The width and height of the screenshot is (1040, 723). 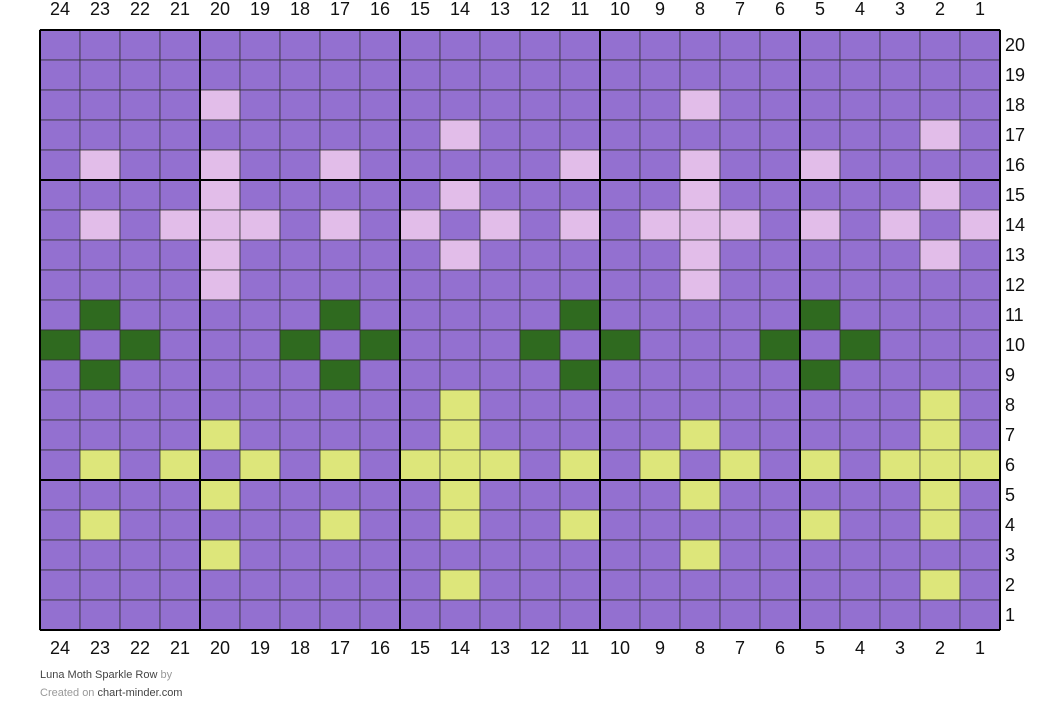 I want to click on site-link: chart-minder.com, so click(x=140, y=693).